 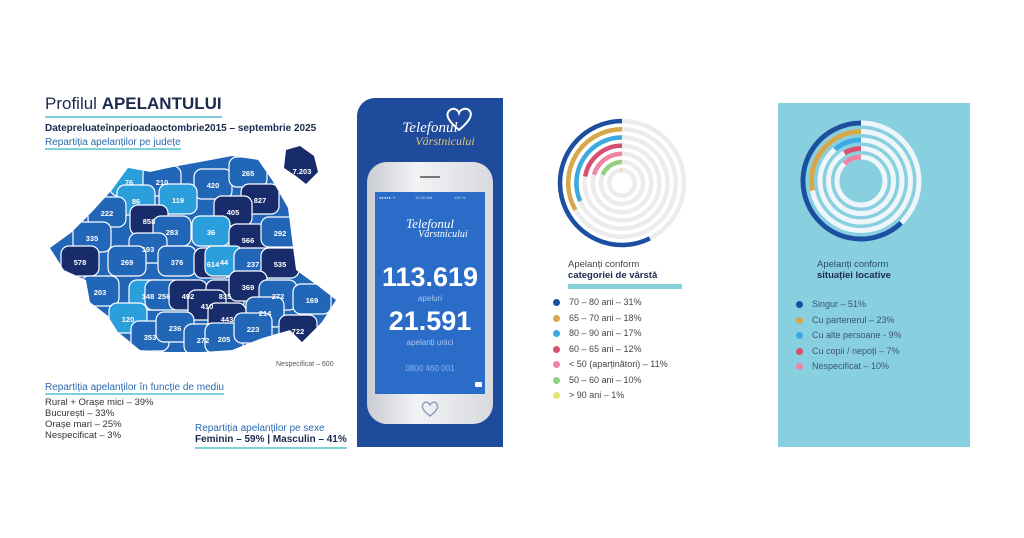 What do you see at coordinates (302, 171) in the screenshot?
I see `county-count: 7.203` at bounding box center [302, 171].